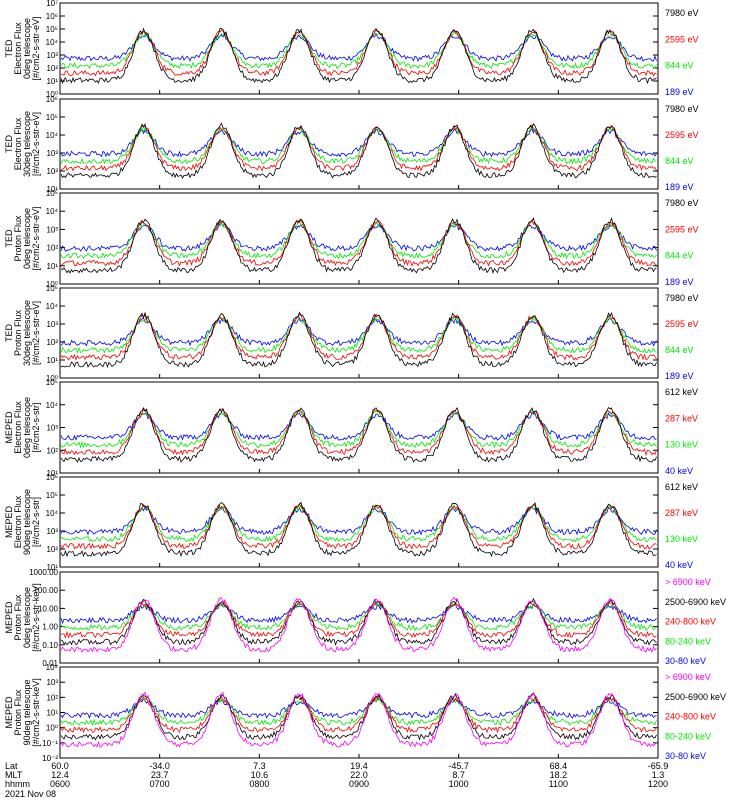  I want to click on ylabel-line: [#/cm2-s-str-keV], so click(36, 617).